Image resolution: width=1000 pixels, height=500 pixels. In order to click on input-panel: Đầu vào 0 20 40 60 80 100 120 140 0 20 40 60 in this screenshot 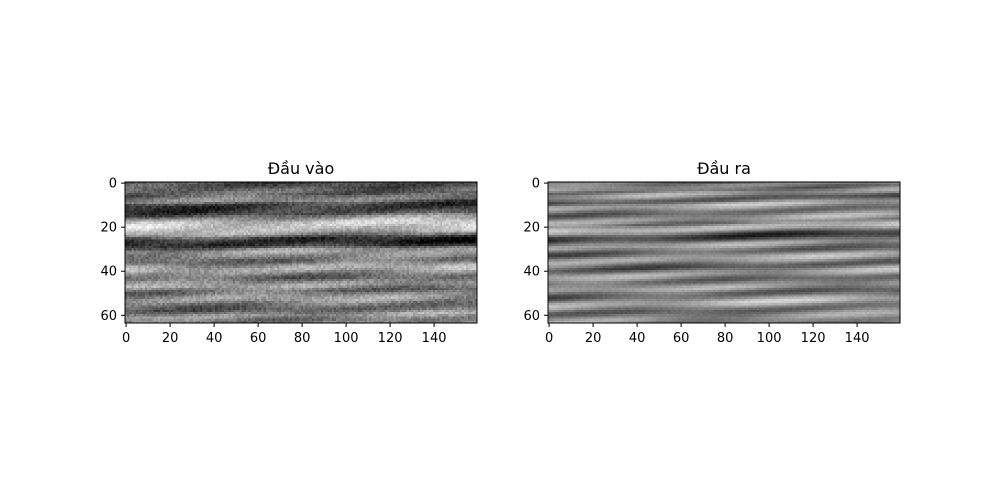, I will do `click(289, 252)`.